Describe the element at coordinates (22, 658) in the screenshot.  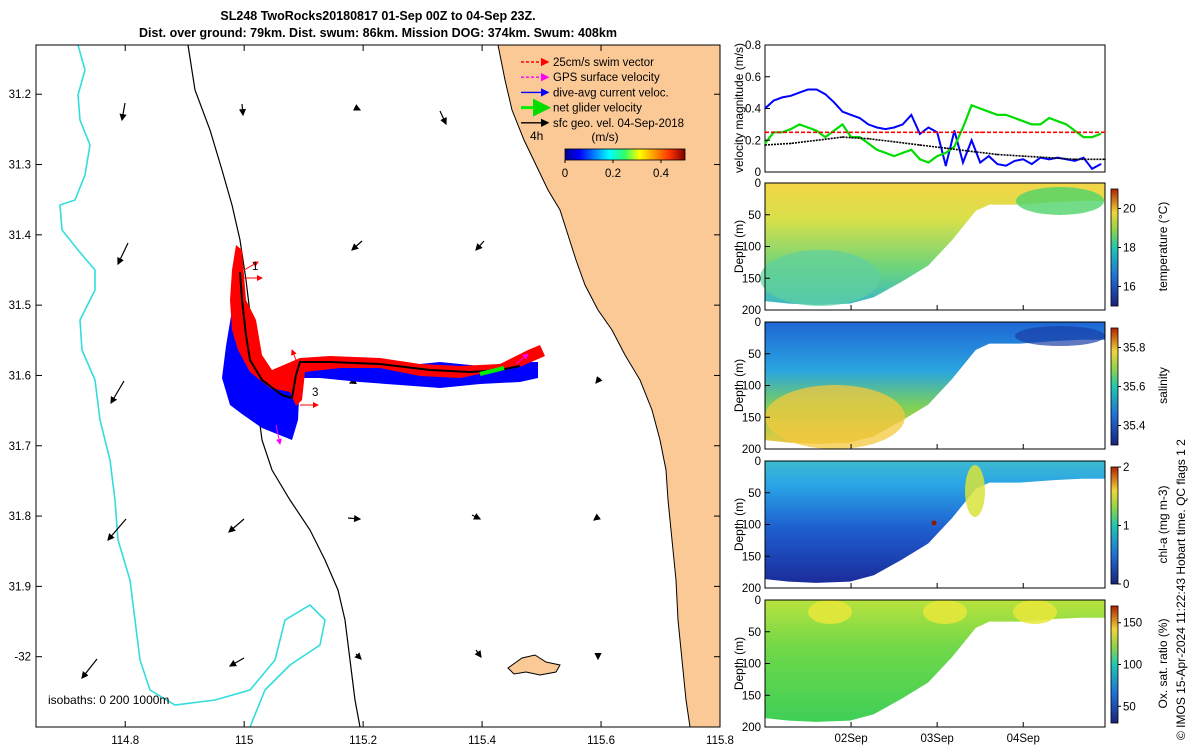
I see `map-ytick-label: -32` at that location.